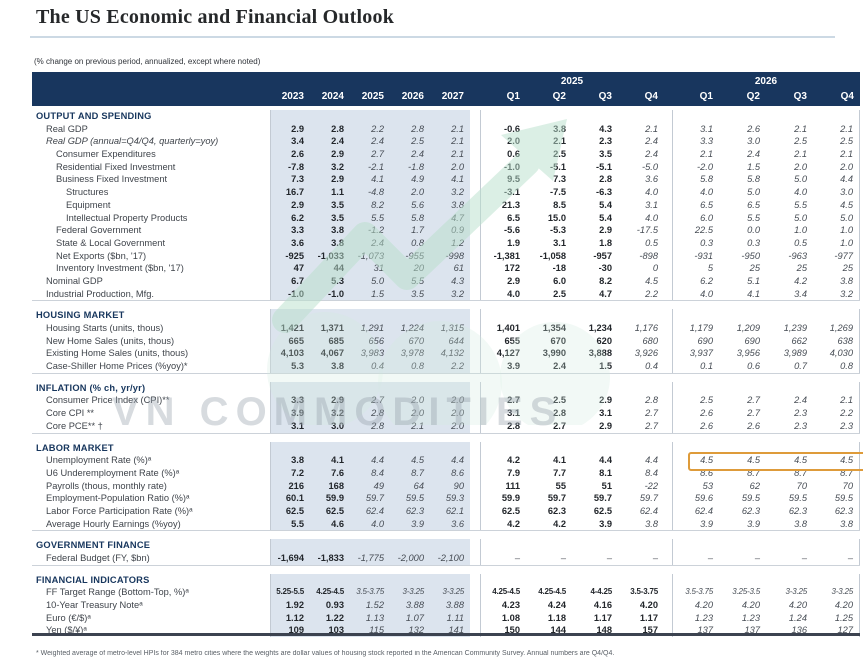  I want to click on value-cell: 1,234, so click(600, 328).